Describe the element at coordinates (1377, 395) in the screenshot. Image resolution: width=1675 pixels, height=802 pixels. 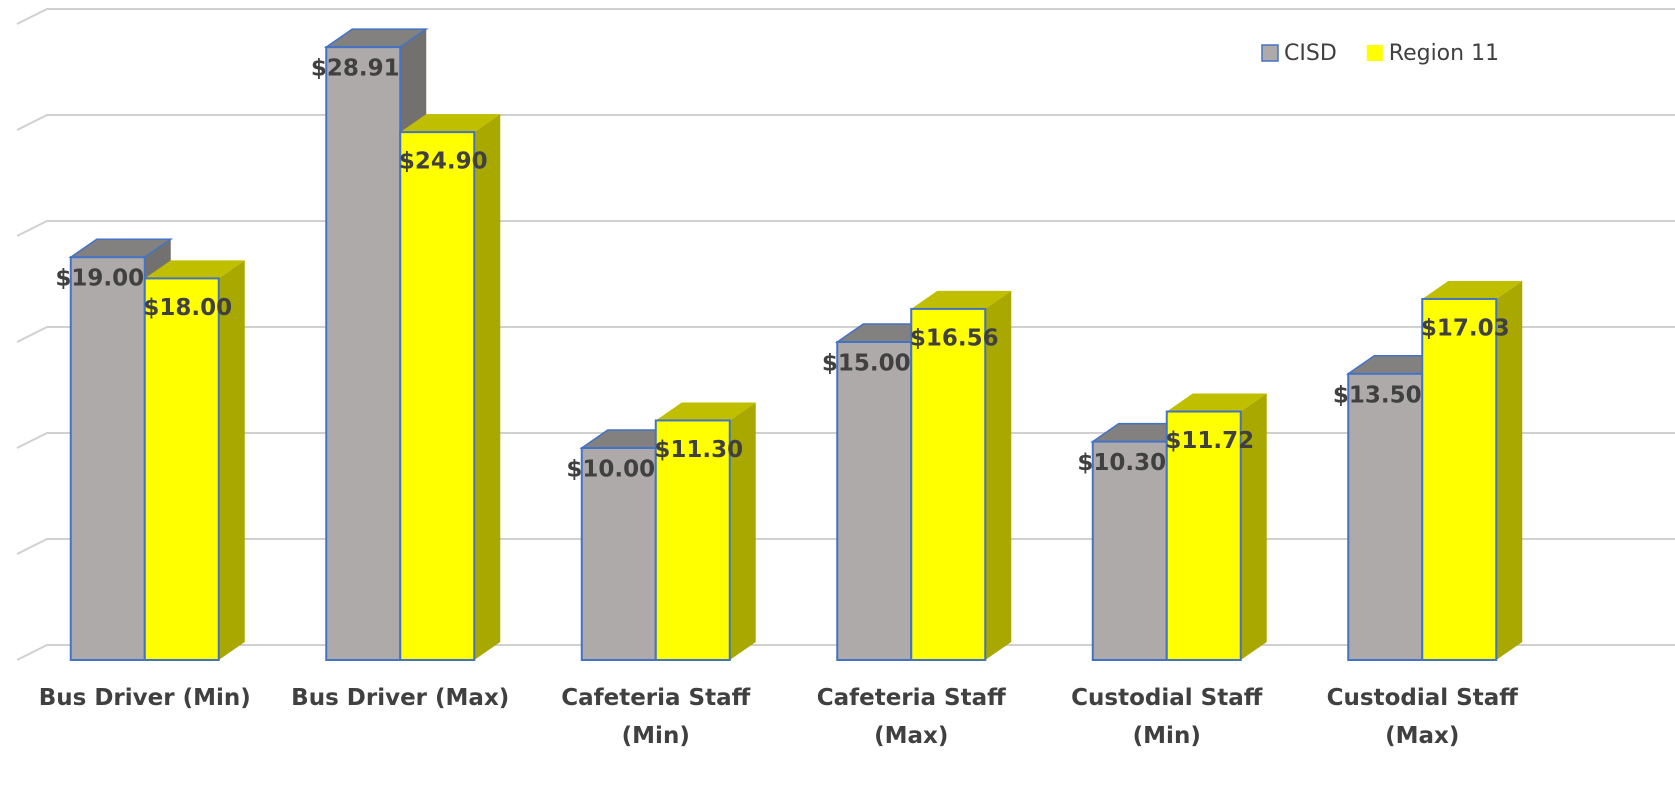
I see `data-label: $13.50` at that location.